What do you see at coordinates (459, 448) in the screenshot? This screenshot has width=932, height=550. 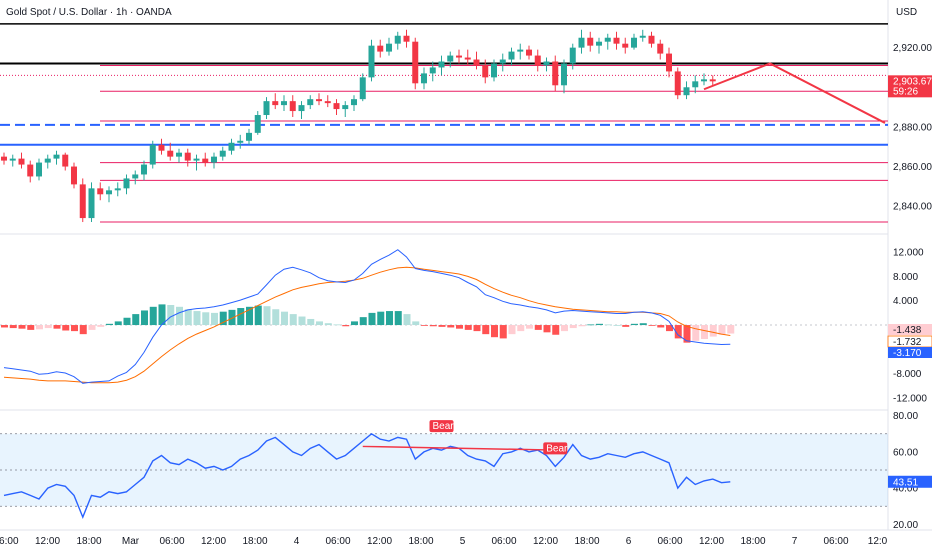 I see `rsi-divergence-line` at bounding box center [459, 448].